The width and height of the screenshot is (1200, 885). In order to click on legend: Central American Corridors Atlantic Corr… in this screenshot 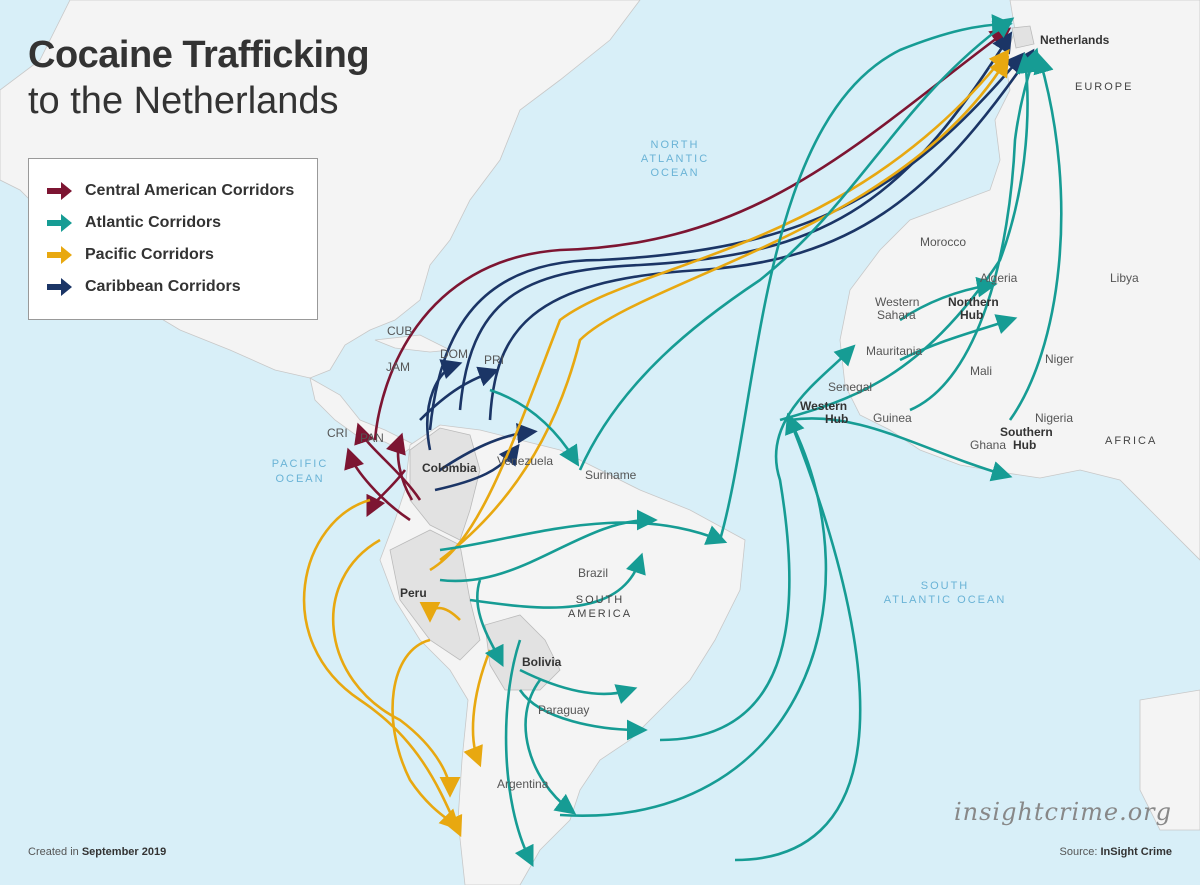, I will do `click(173, 239)`.